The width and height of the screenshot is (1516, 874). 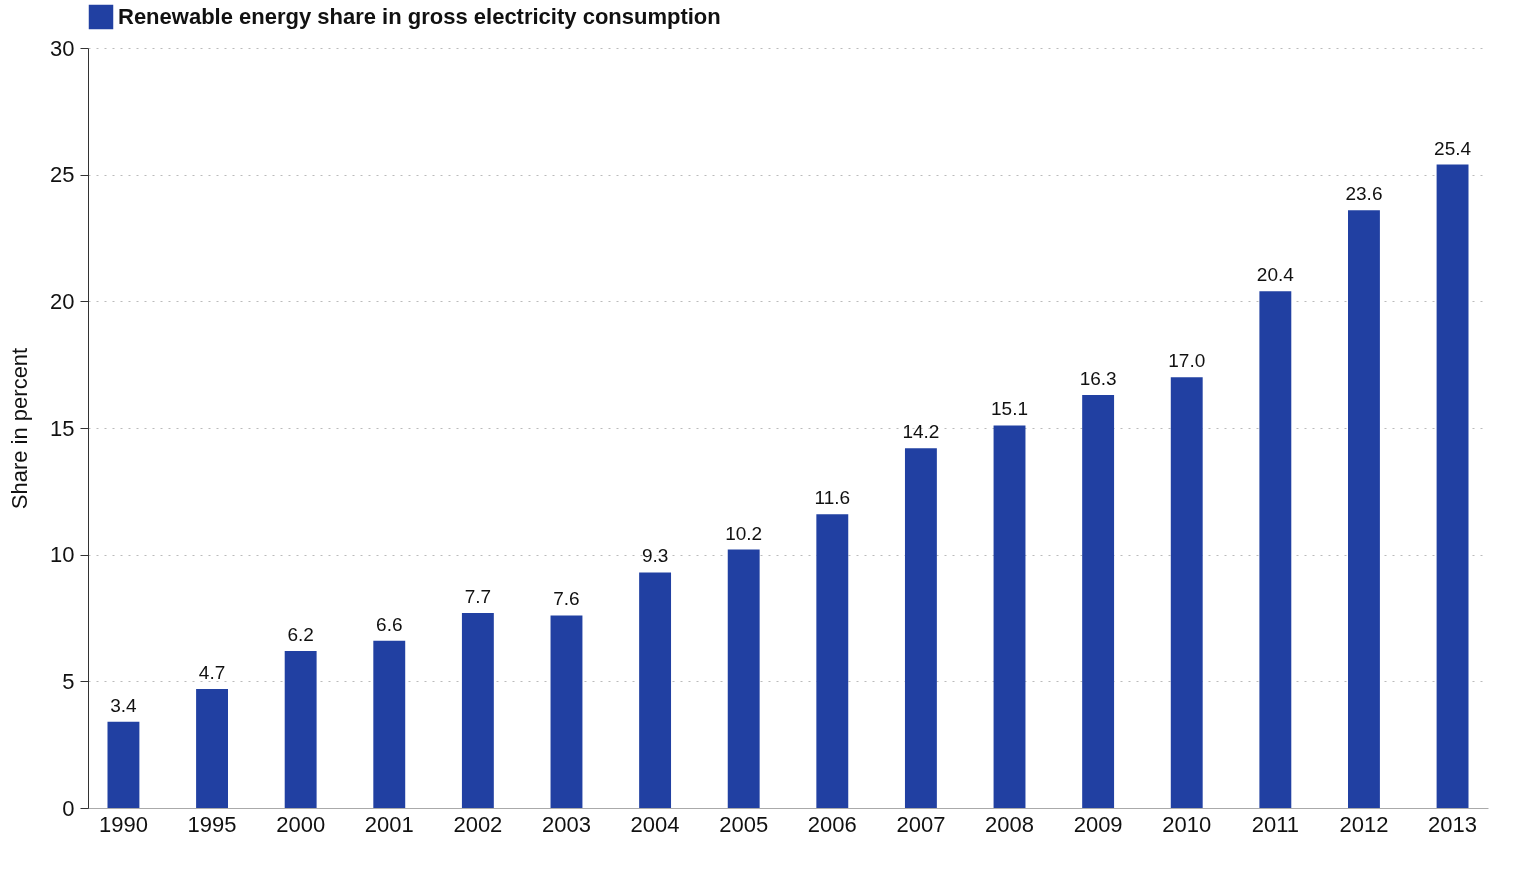 I want to click on data-label: 10.2, so click(x=744, y=533).